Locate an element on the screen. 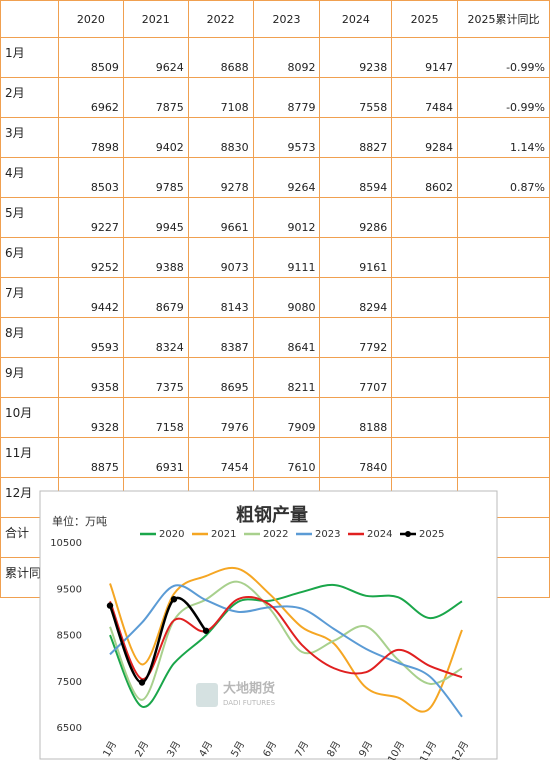  table-row: 11月 8875 6931 7454 7610 7840 is located at coordinates (275, 457).